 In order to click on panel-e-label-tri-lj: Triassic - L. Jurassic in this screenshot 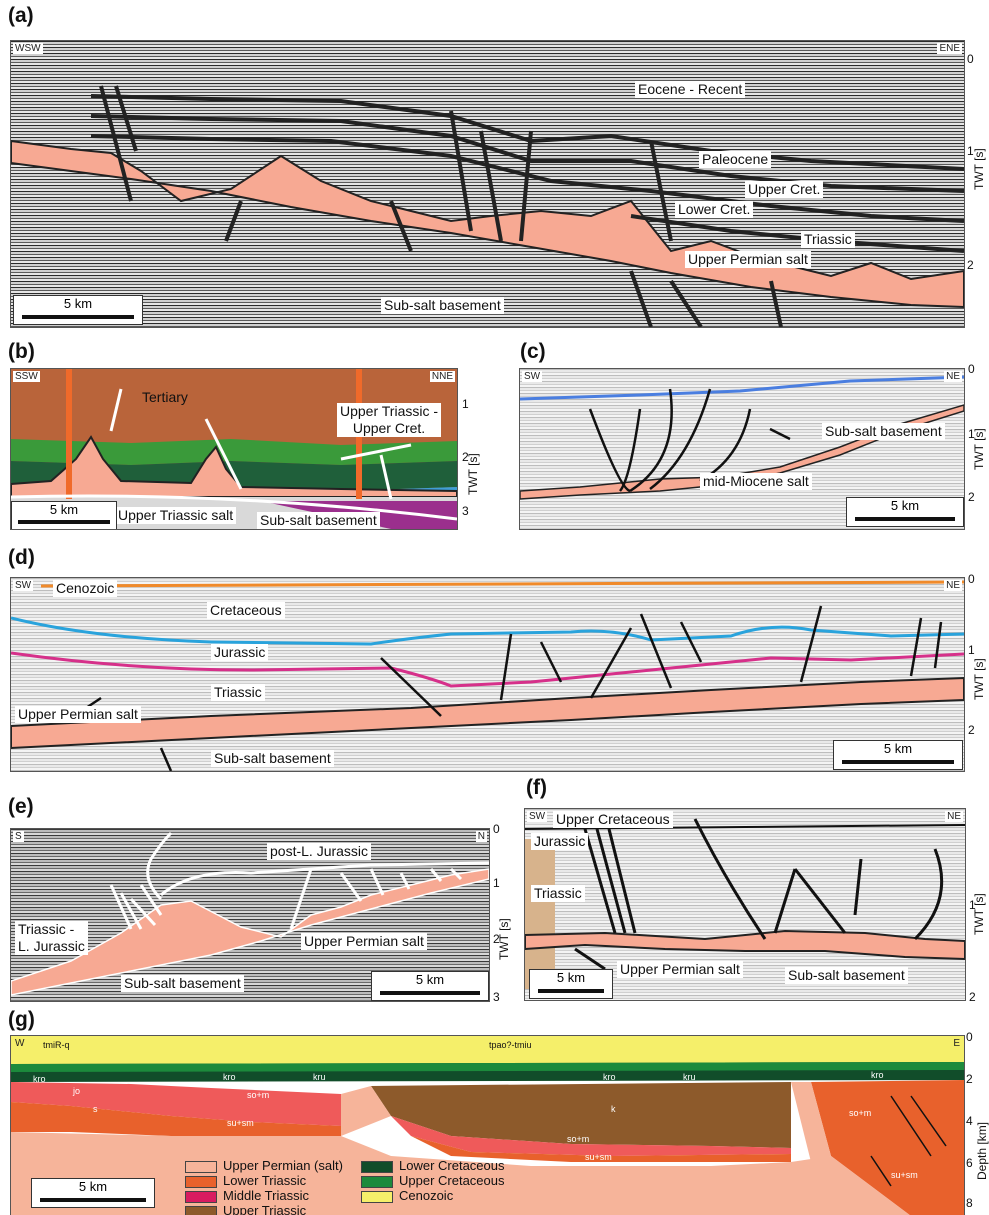, I will do `click(51, 938)`.